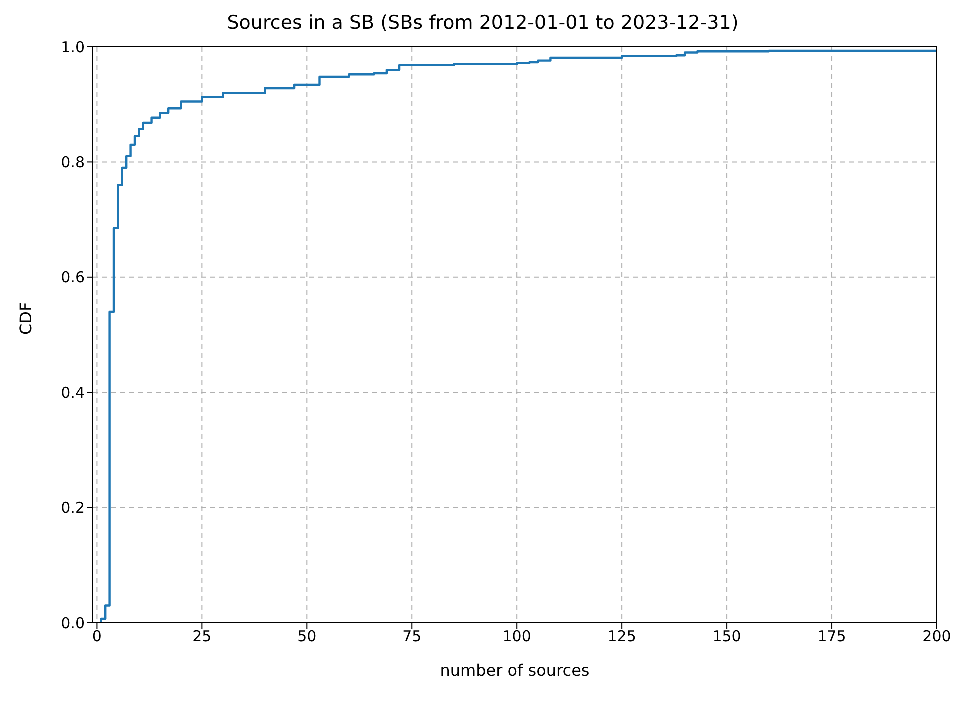 The height and width of the screenshot is (718, 970). What do you see at coordinates (727, 637) in the screenshot?
I see `x-tick-label: 150` at bounding box center [727, 637].